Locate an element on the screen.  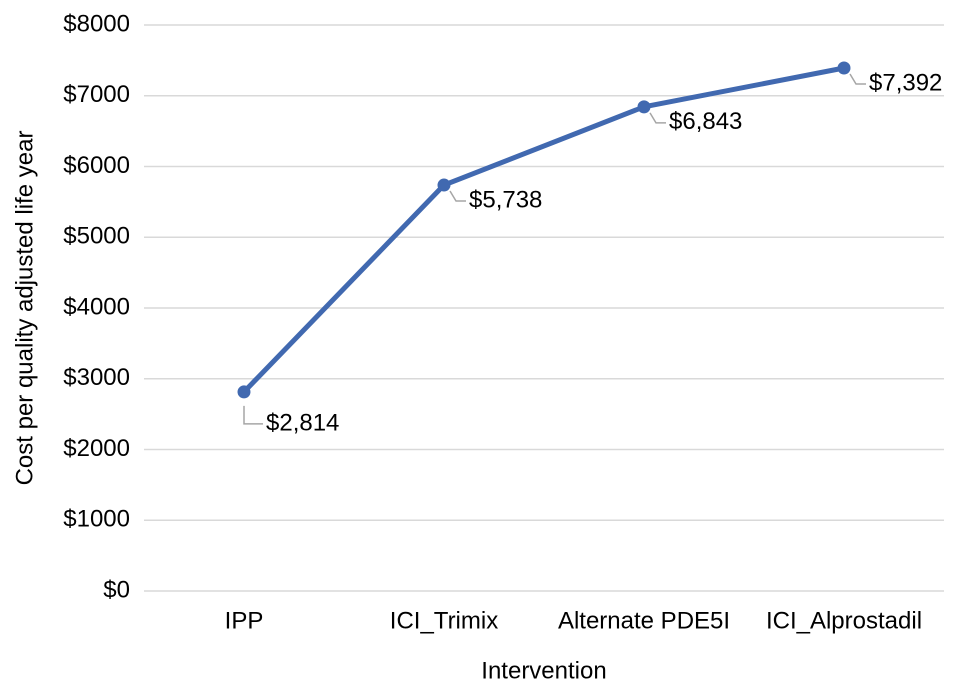
y-tick-label: $3000 is located at coordinates (96, 377).